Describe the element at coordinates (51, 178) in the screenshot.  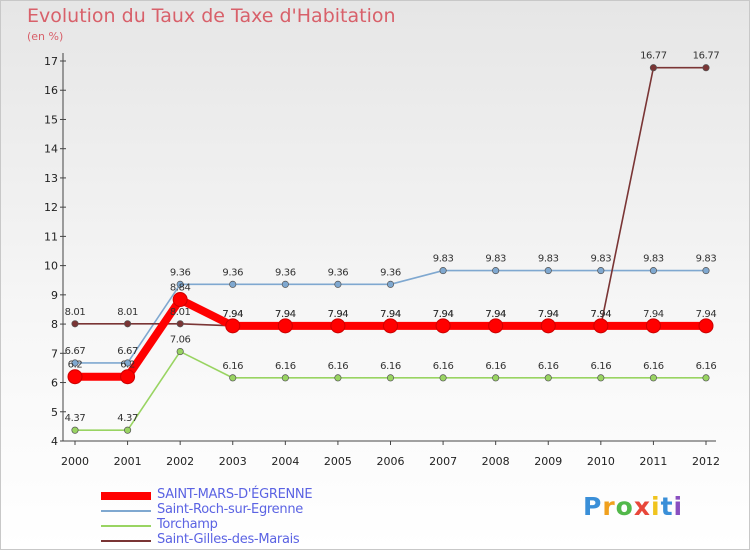
I see `y-tick-label: 13` at that location.